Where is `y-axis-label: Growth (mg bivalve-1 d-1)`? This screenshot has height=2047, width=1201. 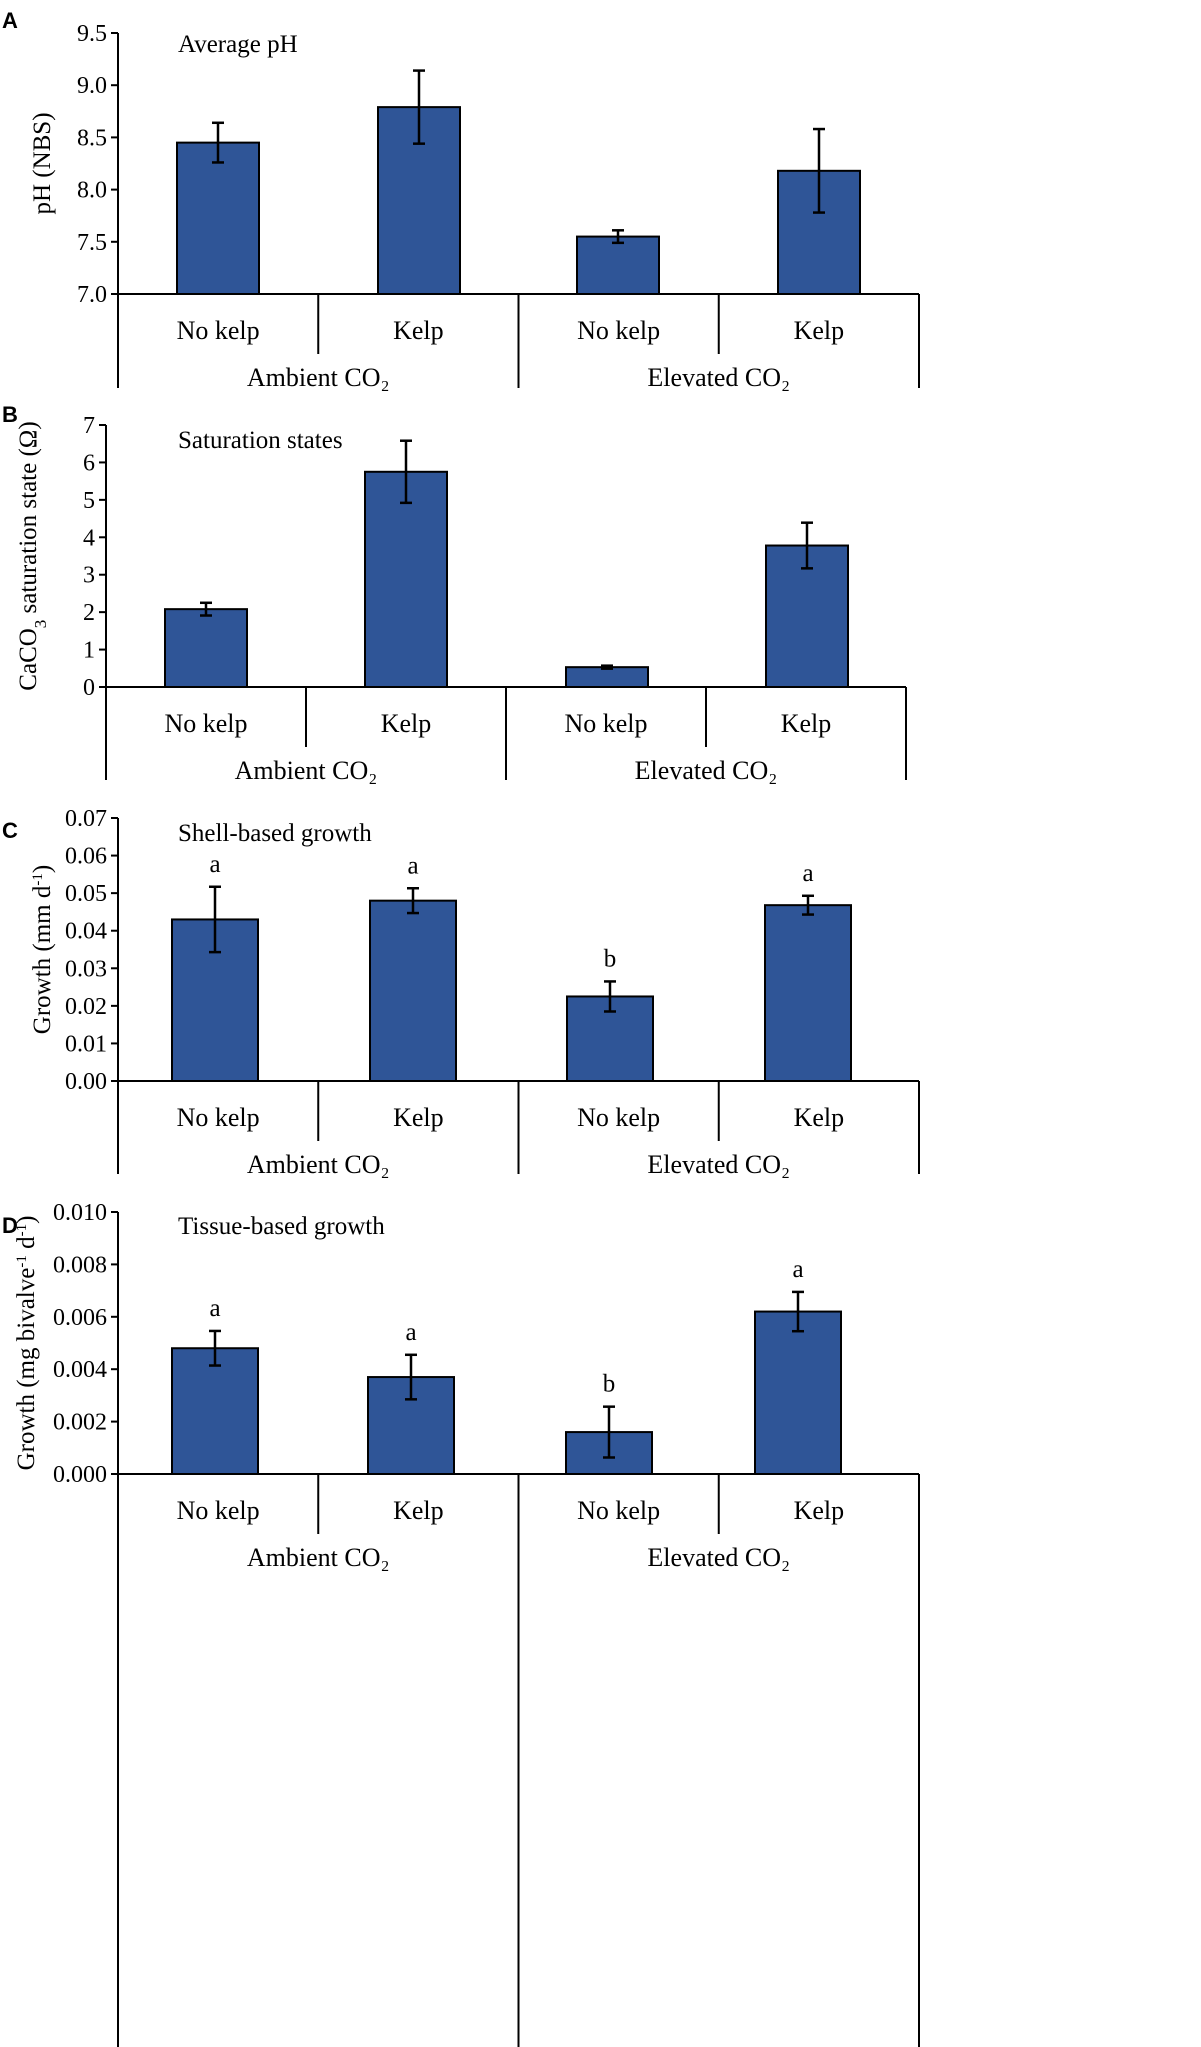
y-axis-label: Growth (mg bivalve-1 d-1) is located at coordinates (26, 1343).